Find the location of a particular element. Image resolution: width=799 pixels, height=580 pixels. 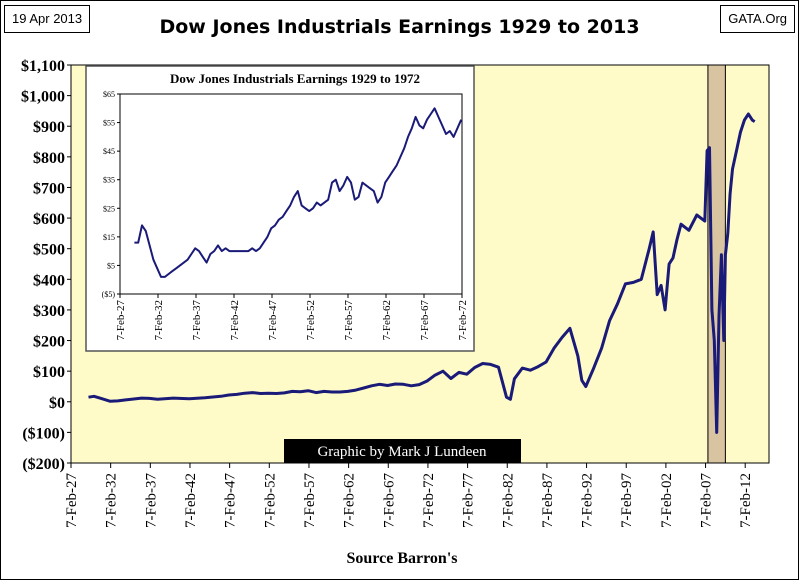

inset-y-tick-label: ($5) is located at coordinates (109, 294).